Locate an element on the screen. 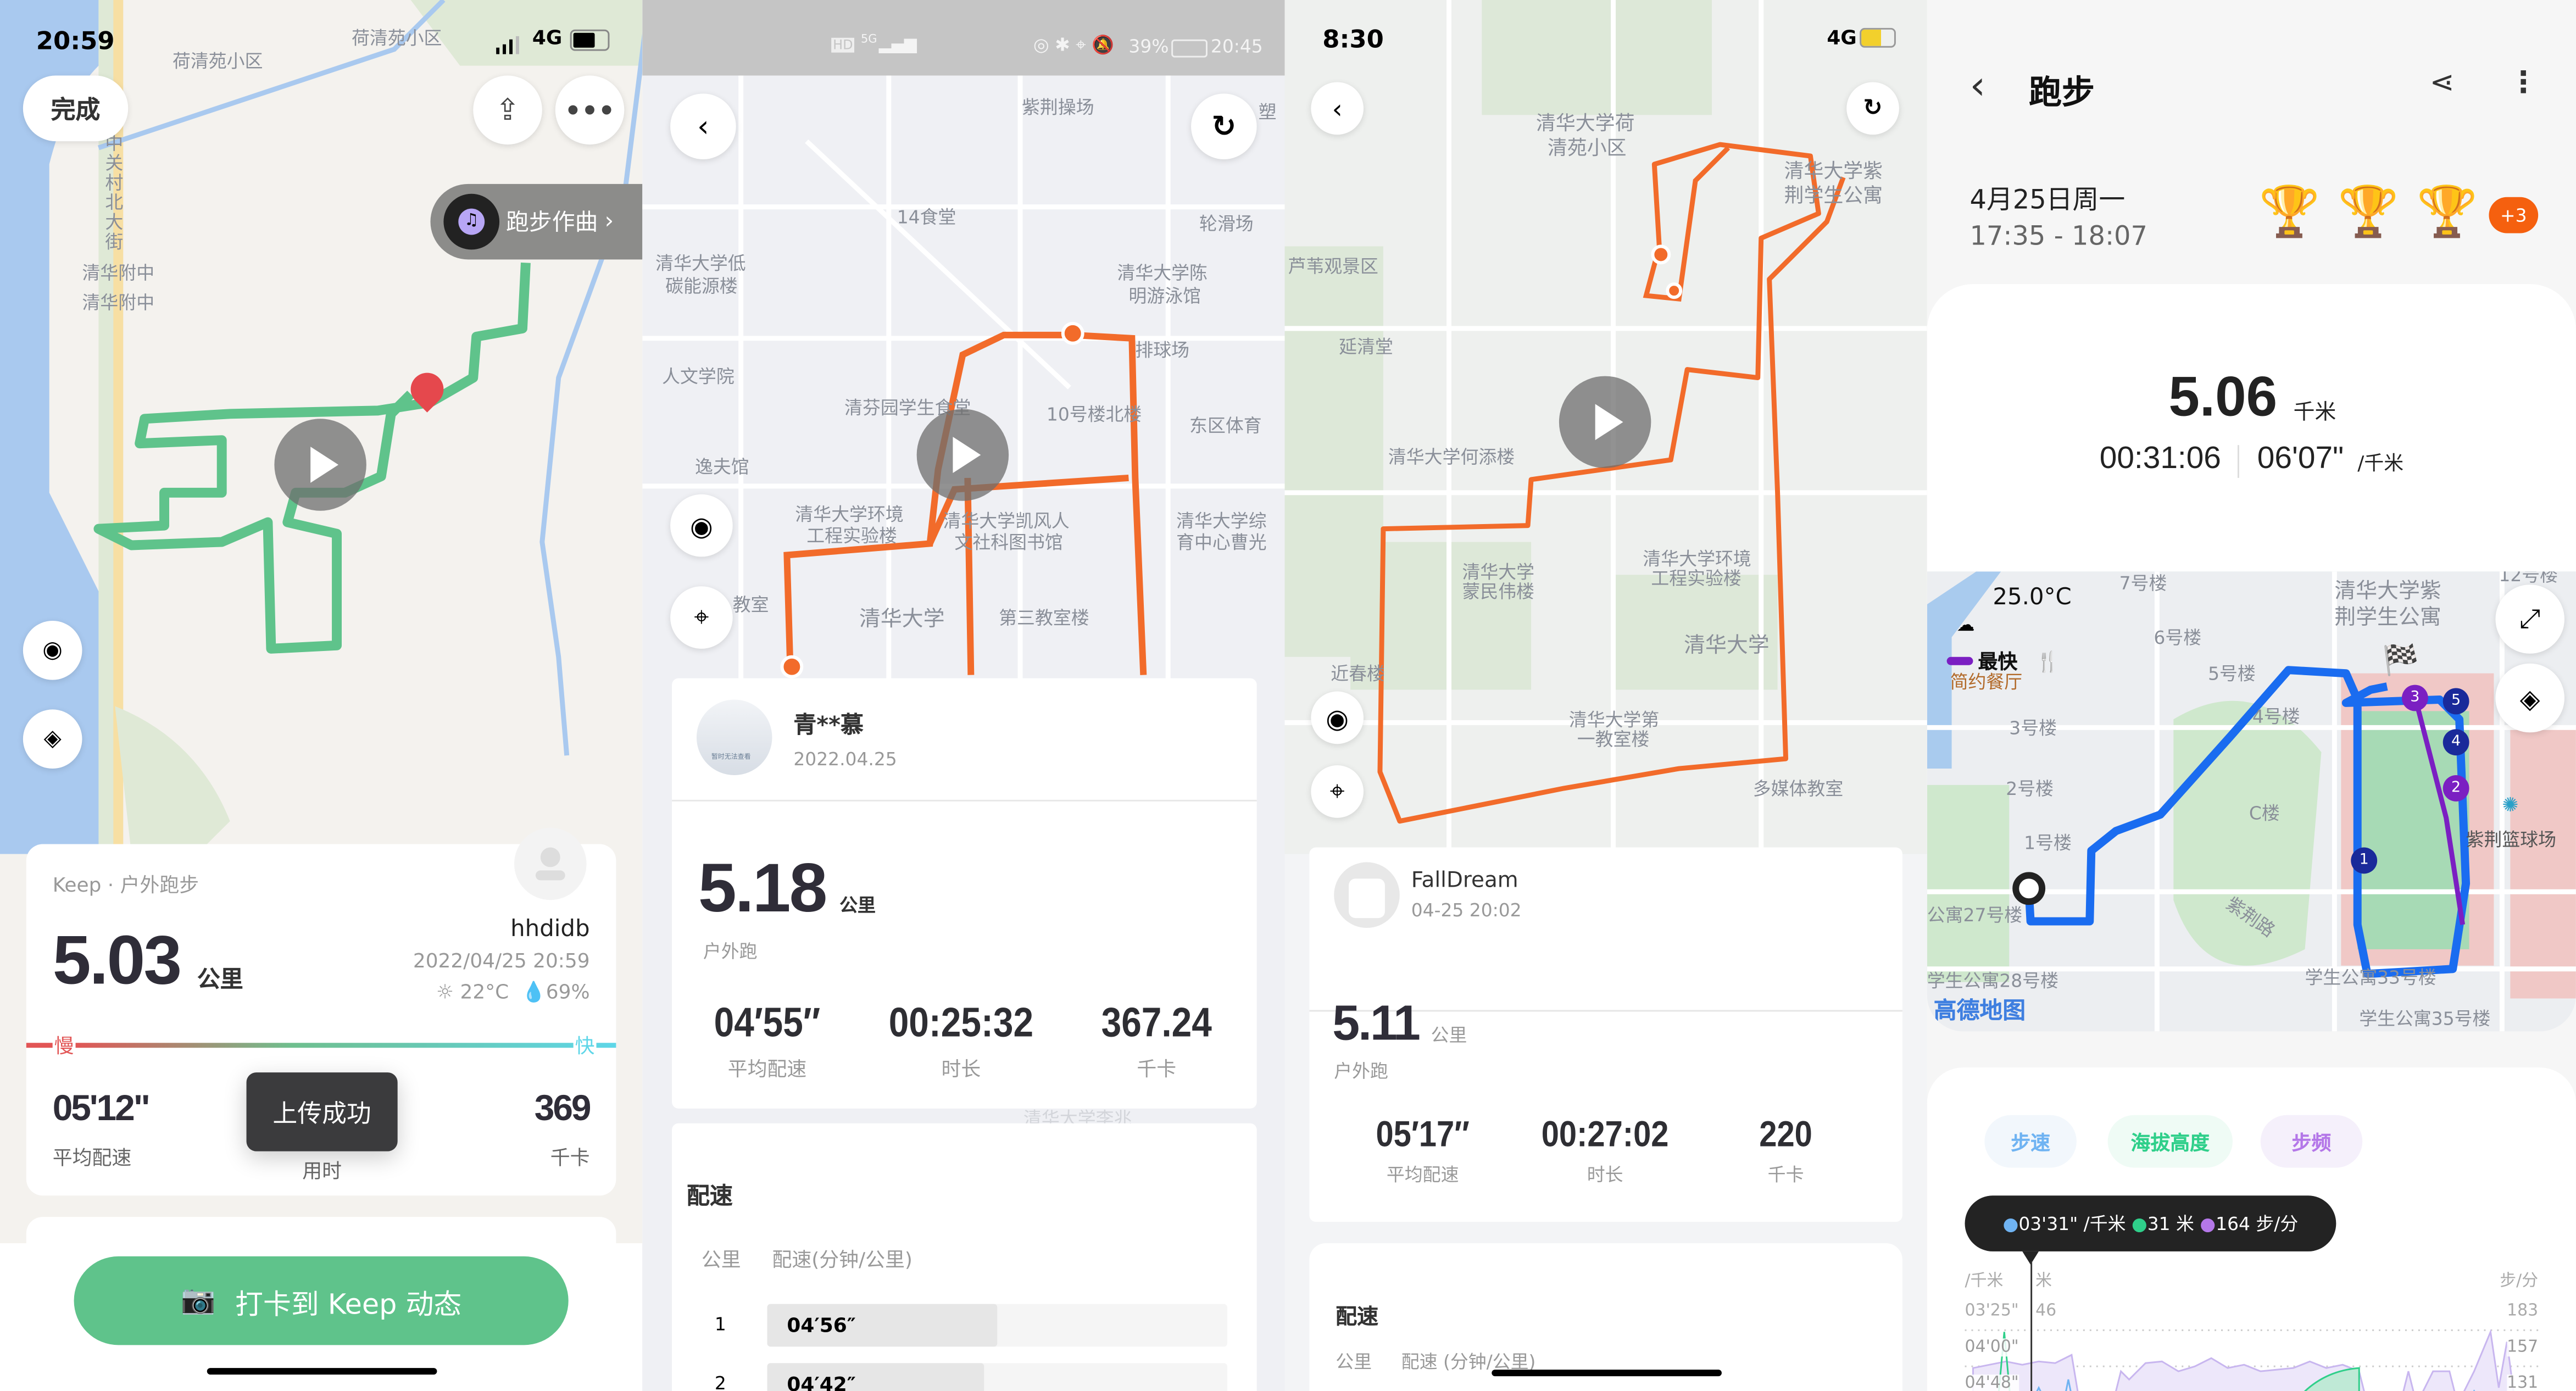 Image resolution: width=2576 pixels, height=1391 pixels. summary-card: 5.06 千米 00:31:06 06'07" /千米 is located at coordinates (2252, 432).